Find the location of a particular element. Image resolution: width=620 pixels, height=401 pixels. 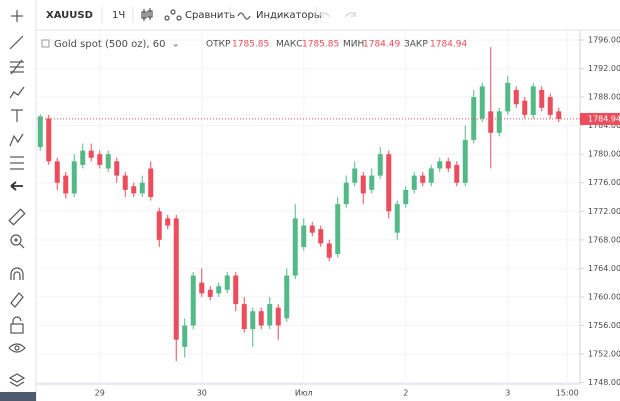

lock-draw-tool is located at coordinates (17, 300).